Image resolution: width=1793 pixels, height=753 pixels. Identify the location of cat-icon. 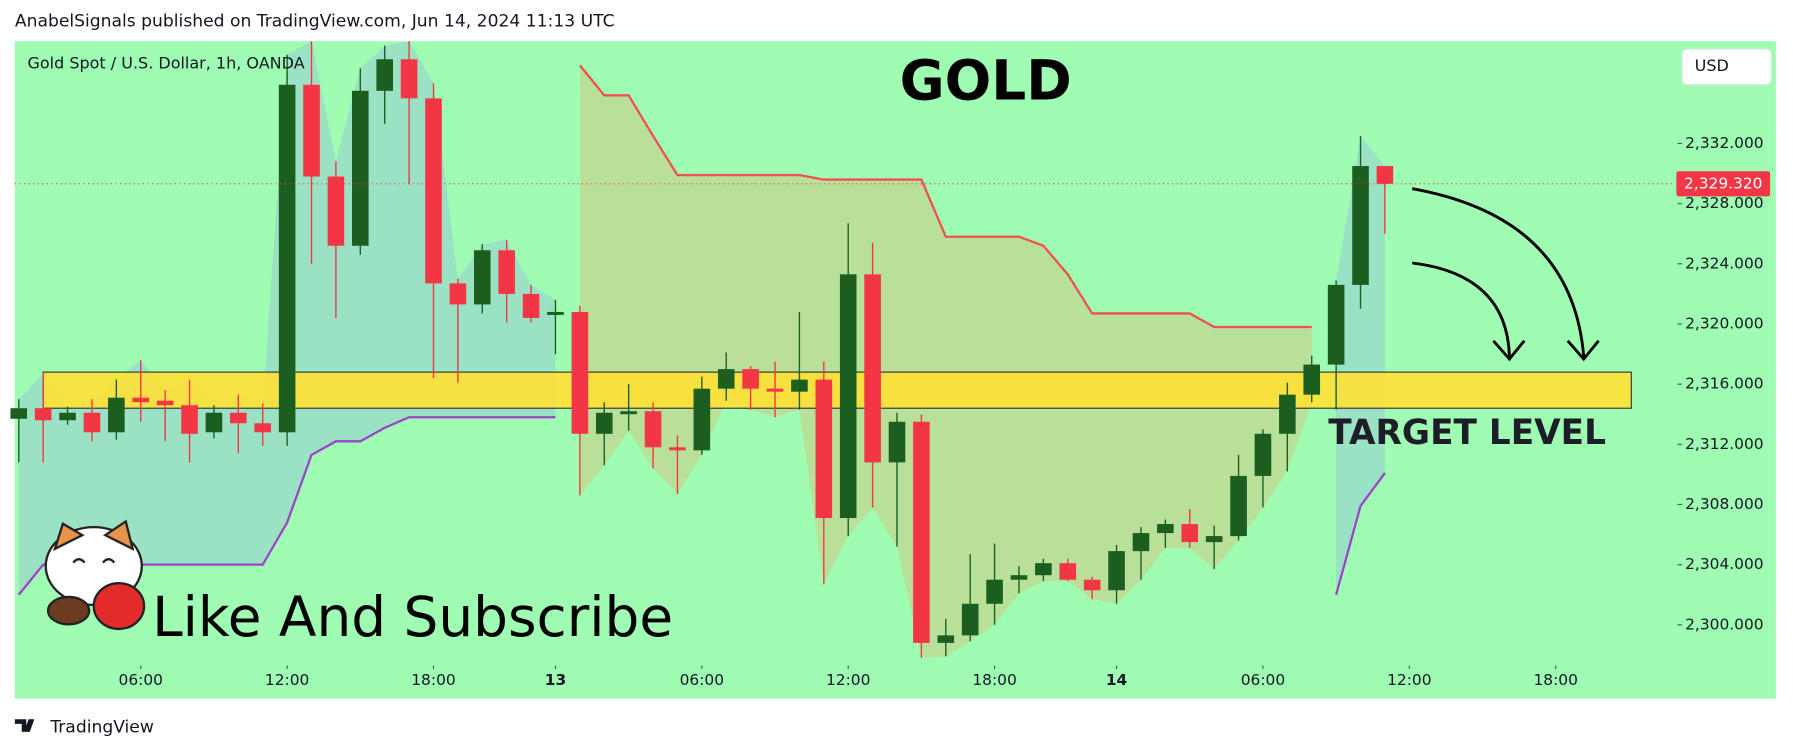
(95, 575).